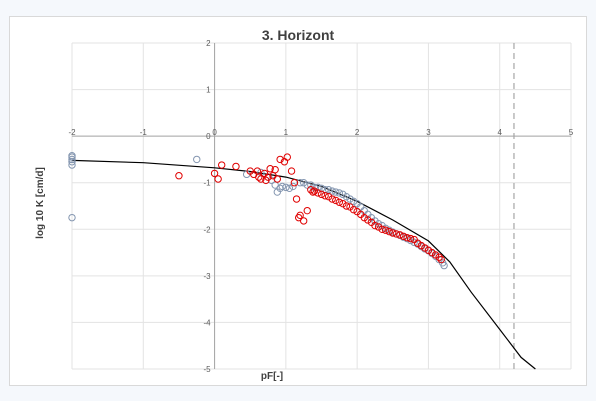 The height and width of the screenshot is (401, 596). Describe the element at coordinates (144, 132) in the screenshot. I see `x-tick-label: -1` at that location.